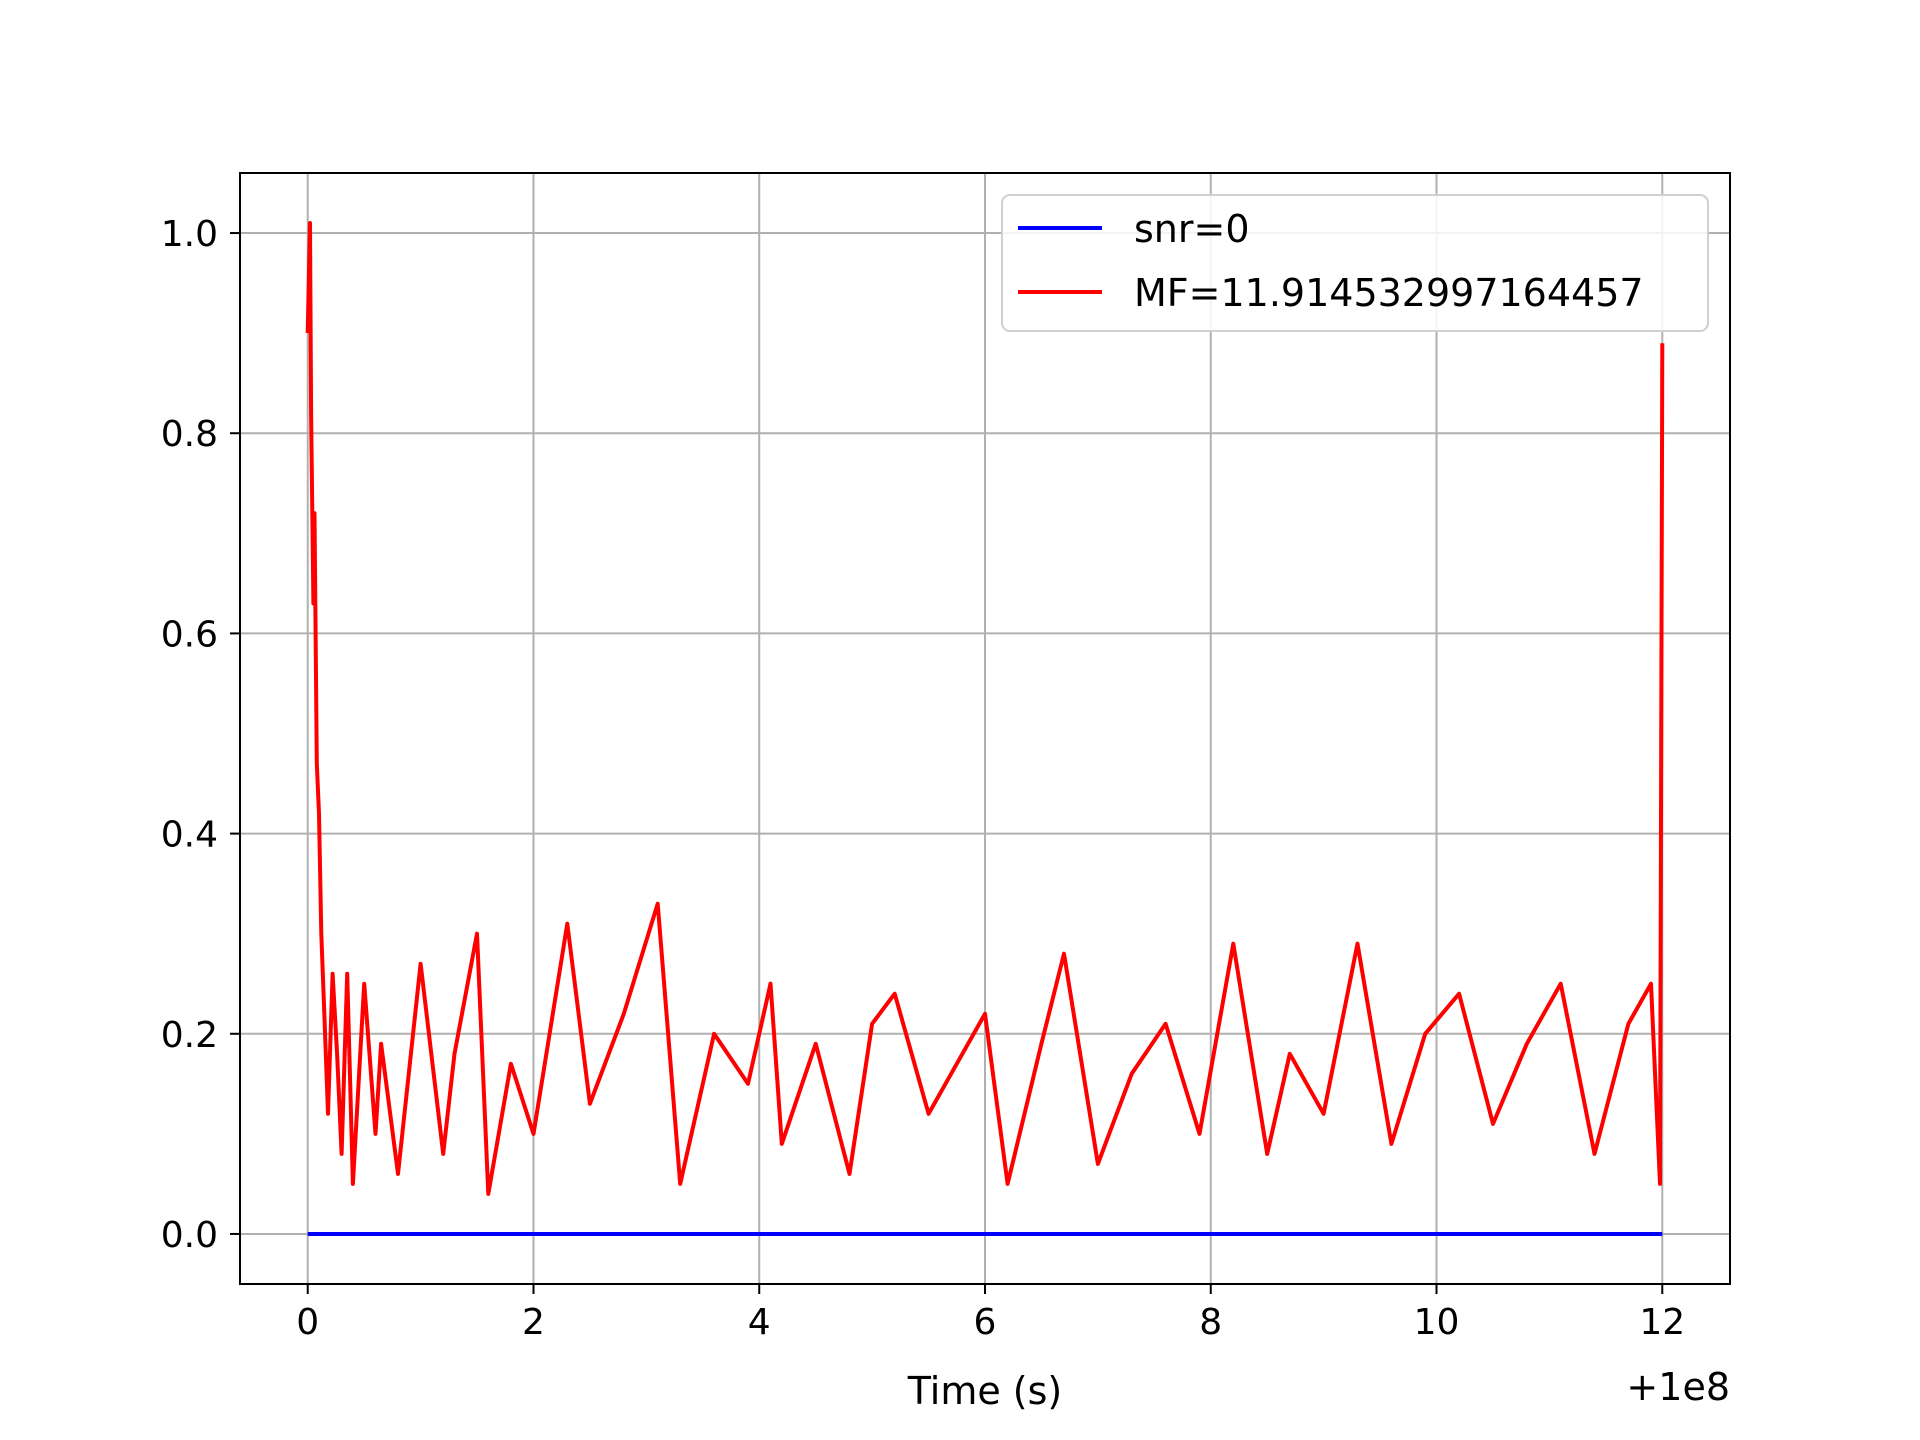  I want to click on x-tick-label: 6, so click(985, 1322).